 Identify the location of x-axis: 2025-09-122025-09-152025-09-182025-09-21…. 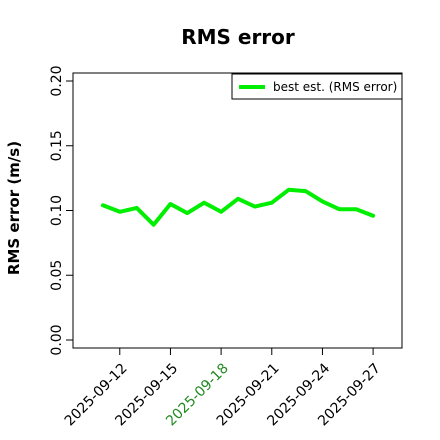
(223, 388).